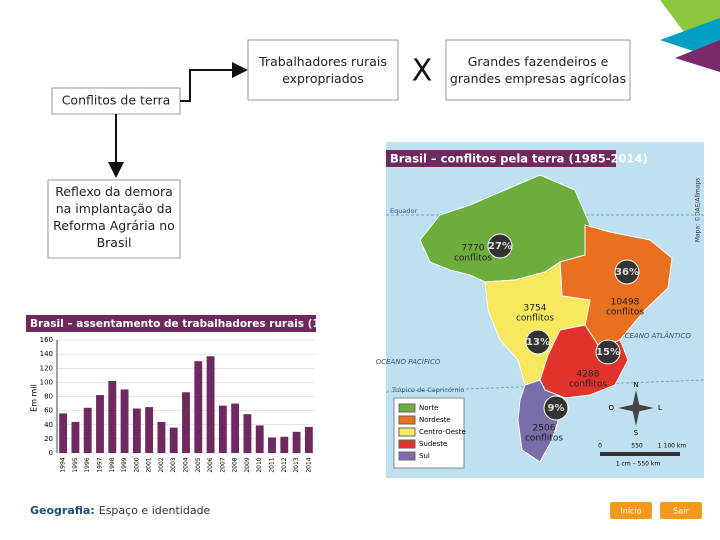  Describe the element at coordinates (538, 78) in the screenshot. I see `node-text-line: grandes empresas agrícolas` at that location.